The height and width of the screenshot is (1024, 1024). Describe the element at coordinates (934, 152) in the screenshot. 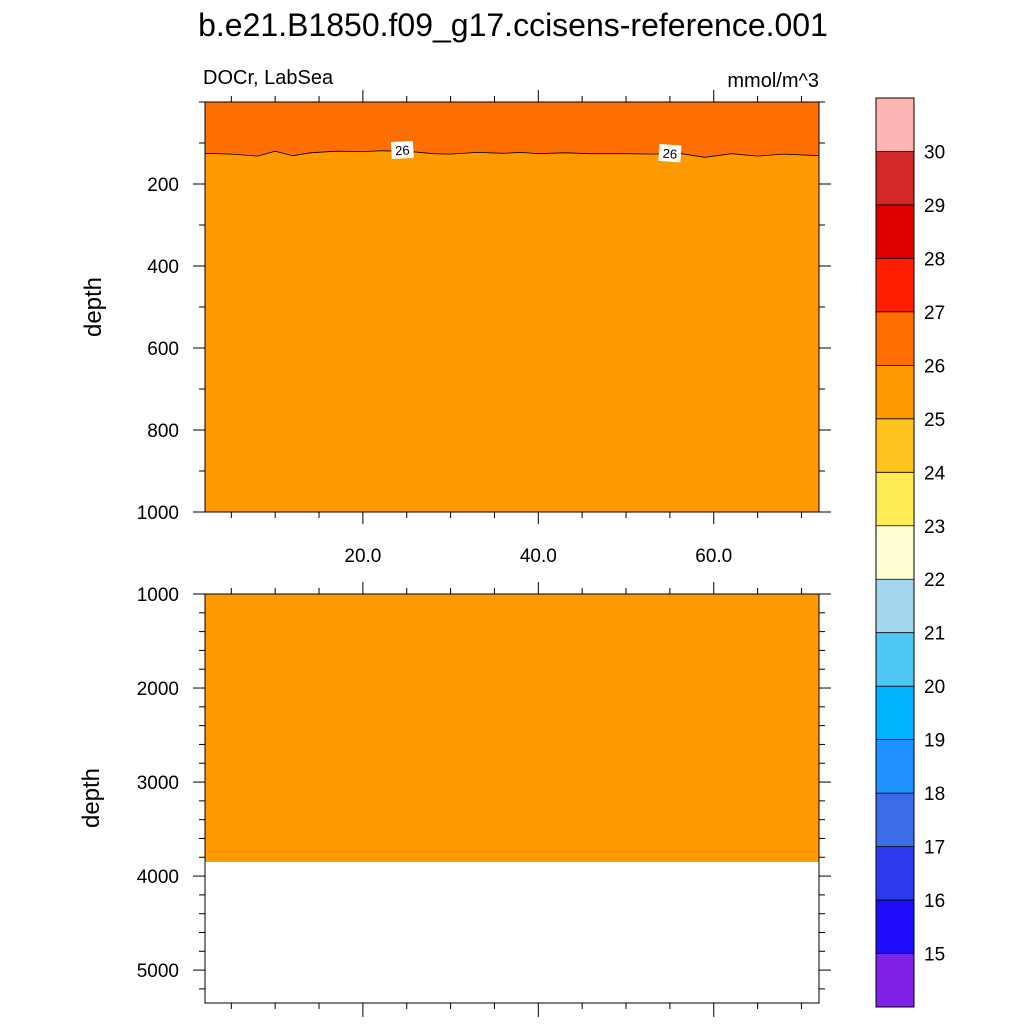

I see `colorbar-label: 30` at that location.